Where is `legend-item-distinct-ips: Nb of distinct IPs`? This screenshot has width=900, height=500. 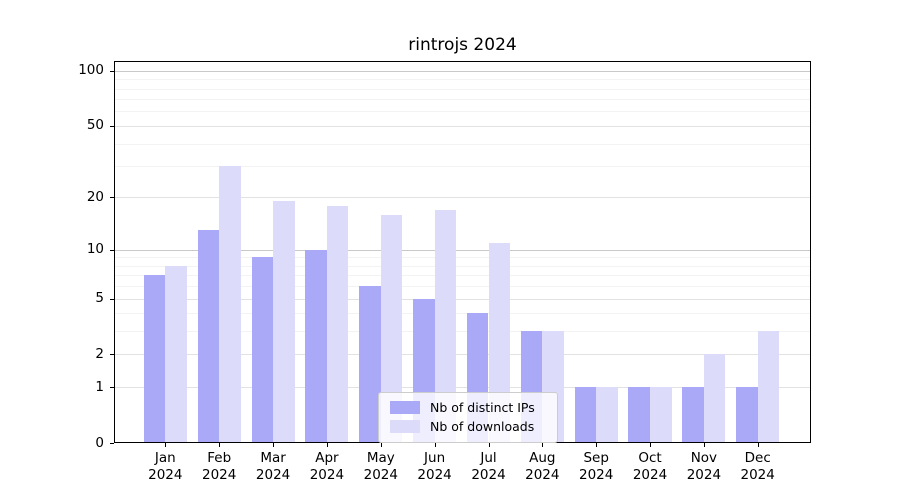
legend-item-distinct-ips: Nb of distinct IPs is located at coordinates (468, 407).